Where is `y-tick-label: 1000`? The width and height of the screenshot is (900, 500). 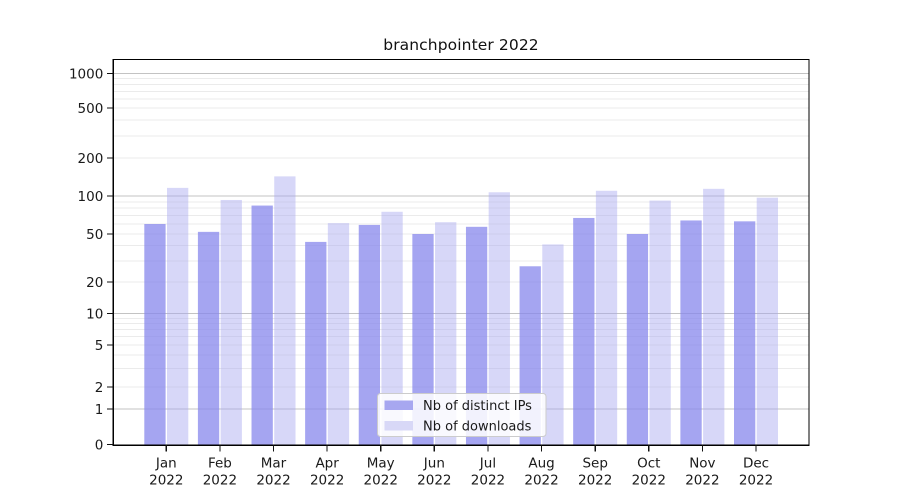 y-tick-label: 1000 is located at coordinates (86, 74).